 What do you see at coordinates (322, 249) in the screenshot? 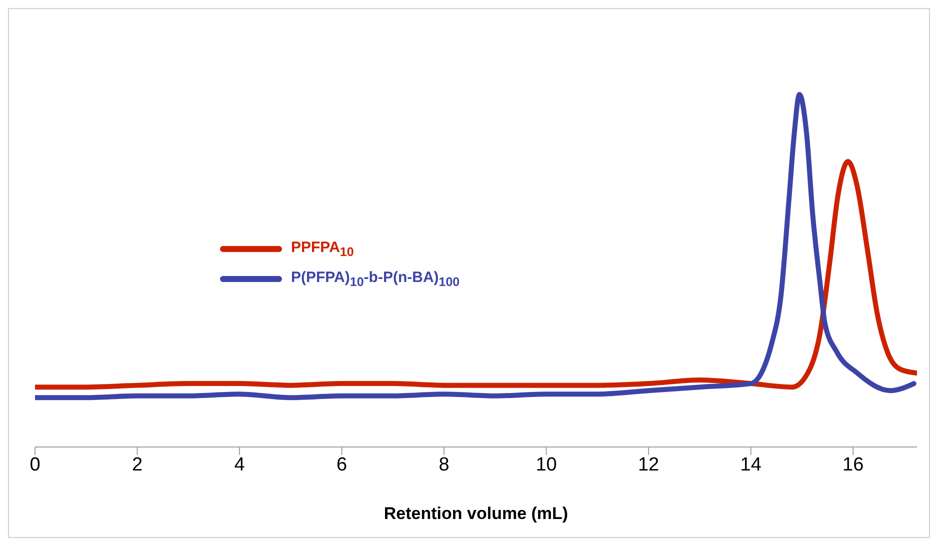
I see `legend-label: PPFPA$_{10}$` at bounding box center [322, 249].